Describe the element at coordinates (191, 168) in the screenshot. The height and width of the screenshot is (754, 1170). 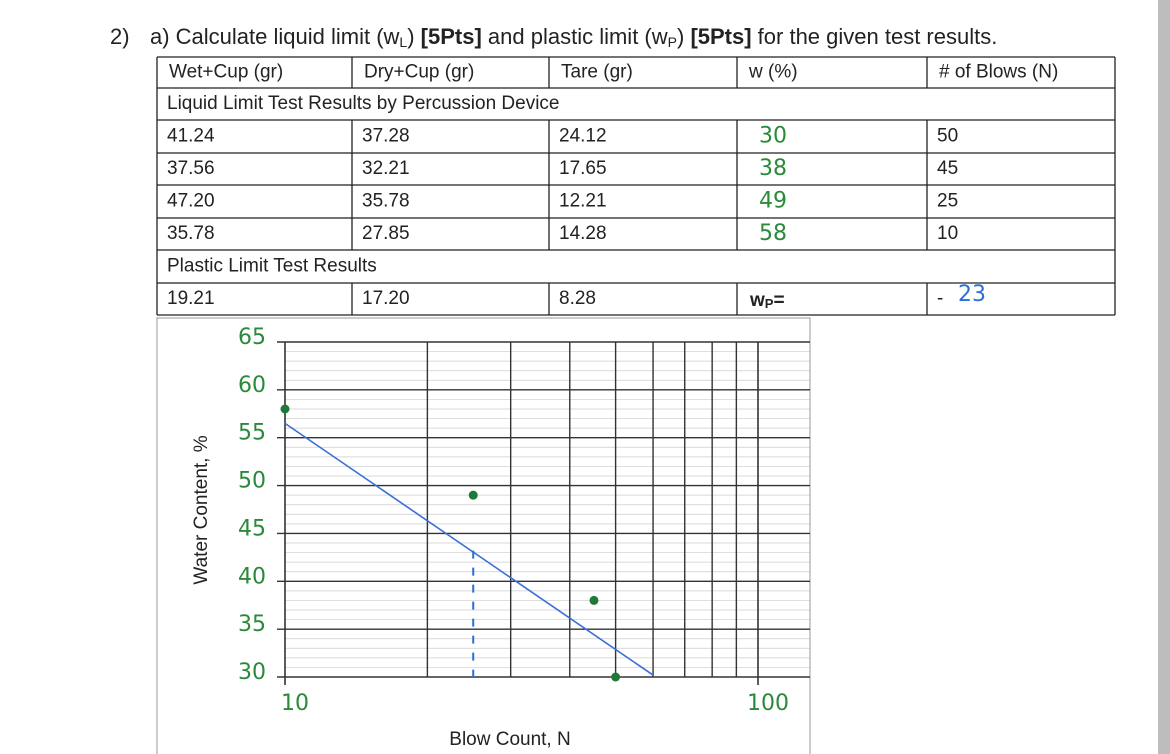
I see `table-cell: 37.56` at that location.